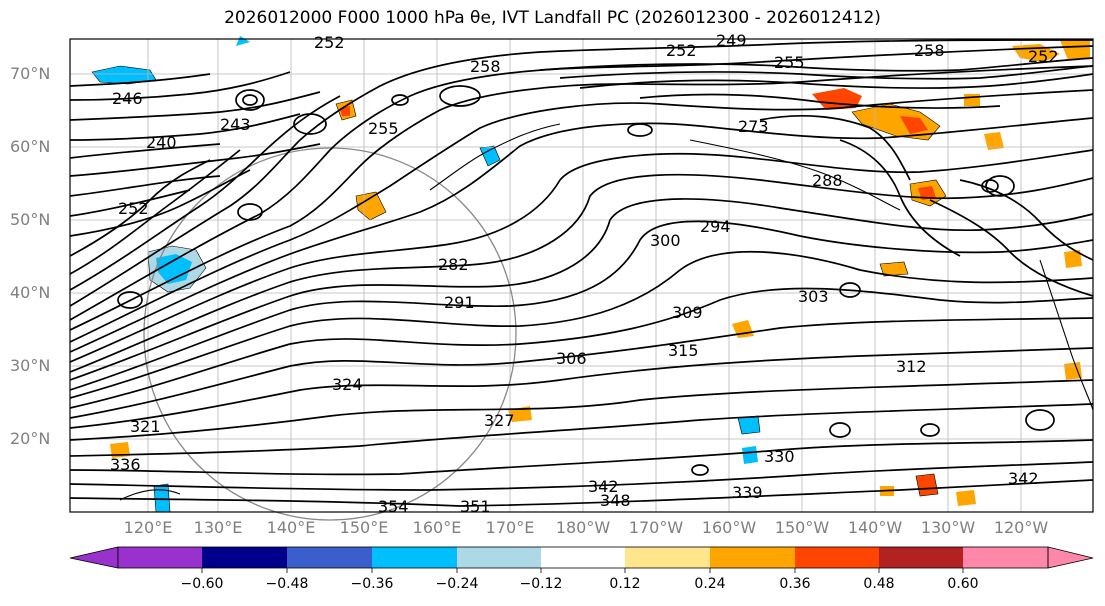  Describe the element at coordinates (393, 506) in the screenshot. I see `contour-label: 354` at that location.